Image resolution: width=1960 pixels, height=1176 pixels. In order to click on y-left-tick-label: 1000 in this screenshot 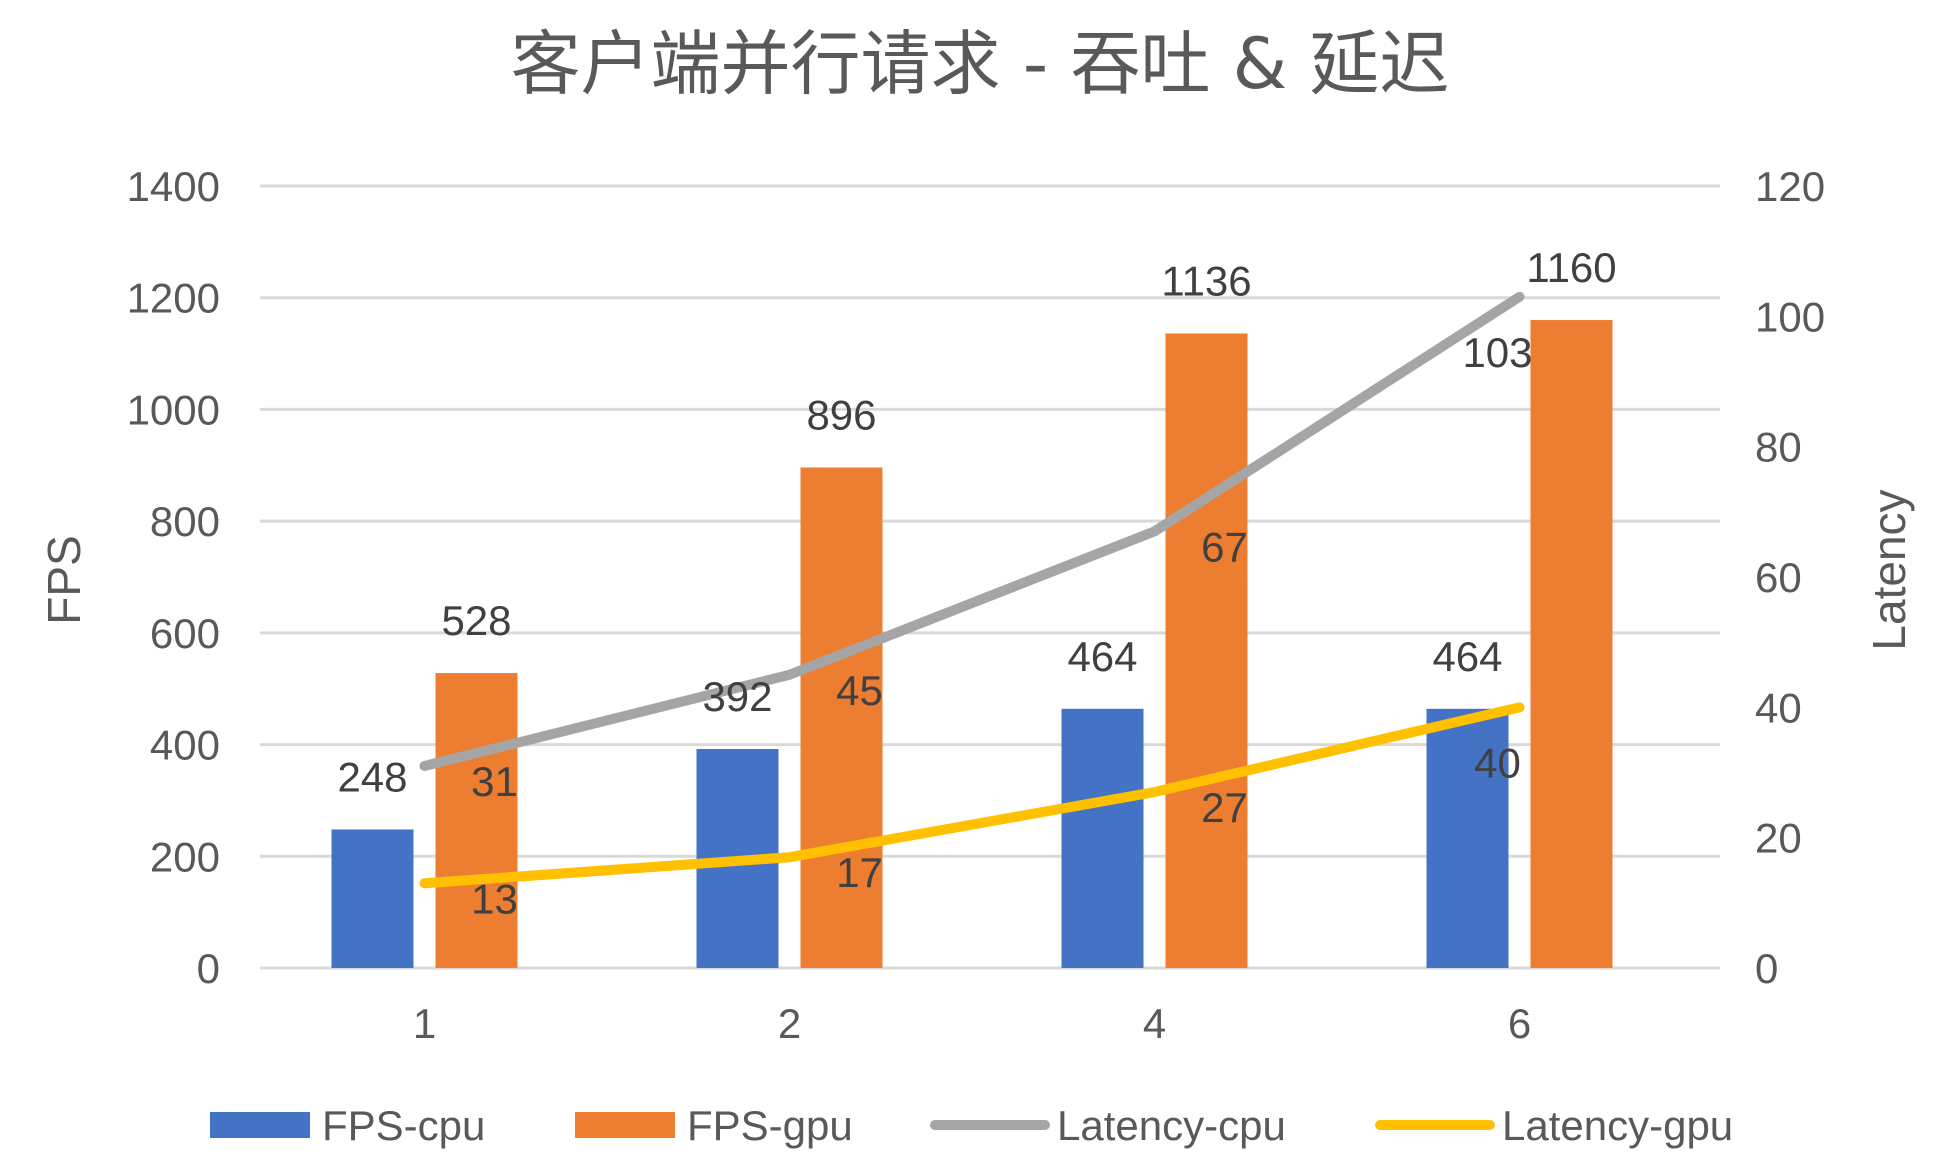, I will do `click(173, 409)`.